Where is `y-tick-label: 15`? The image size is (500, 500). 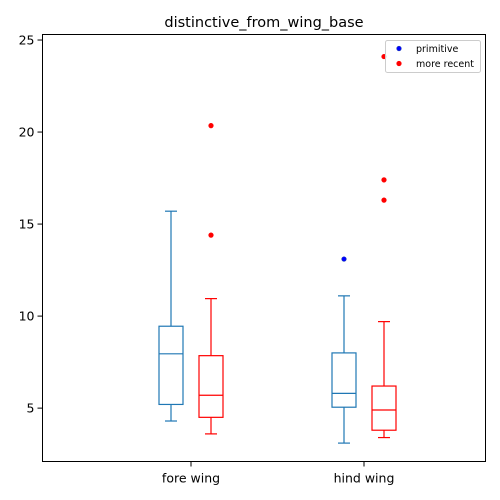 y-tick-label: 15 is located at coordinates (27, 224).